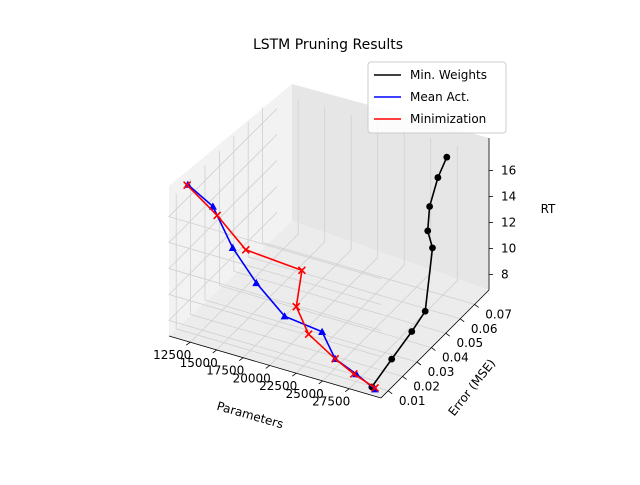 The height and width of the screenshot is (485, 640). Describe the element at coordinates (435, 344) in the screenshot. I see `y-axis-line` at that location.